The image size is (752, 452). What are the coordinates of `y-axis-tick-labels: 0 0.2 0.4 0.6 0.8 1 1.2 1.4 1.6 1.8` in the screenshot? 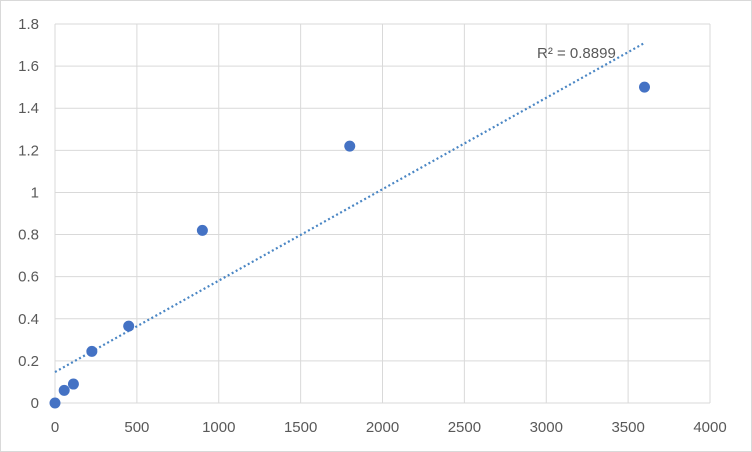 It's located at (28, 214).